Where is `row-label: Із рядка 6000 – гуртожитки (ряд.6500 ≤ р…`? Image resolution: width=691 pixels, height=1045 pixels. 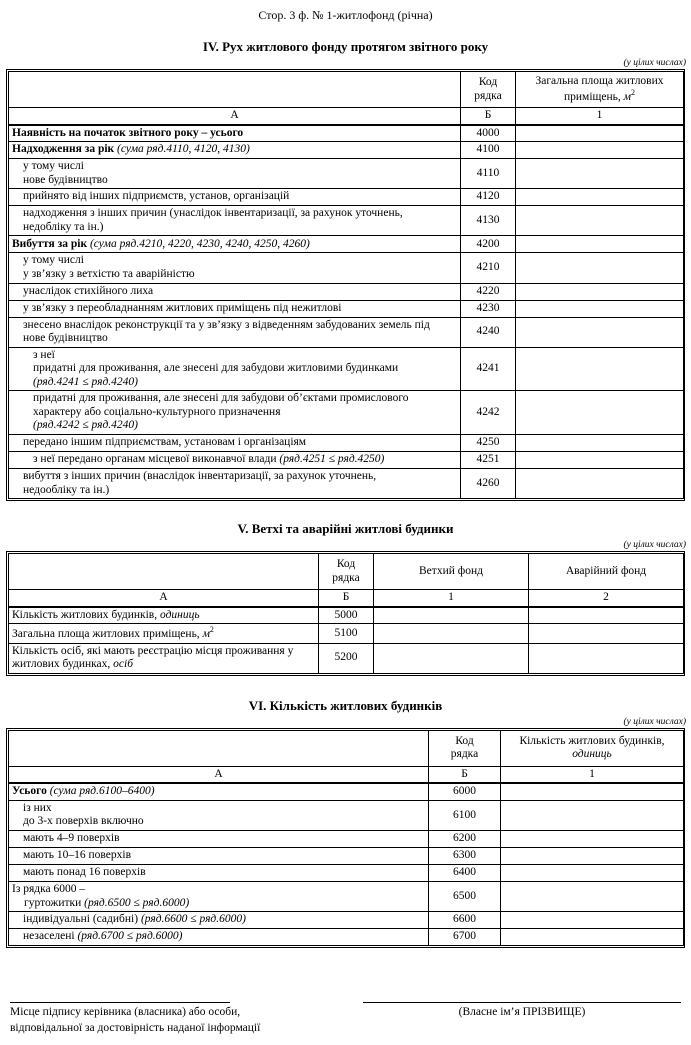
row-label: Із рядка 6000 – гуртожитки (ряд.6500 ≤ р… is located at coordinates (218, 897).